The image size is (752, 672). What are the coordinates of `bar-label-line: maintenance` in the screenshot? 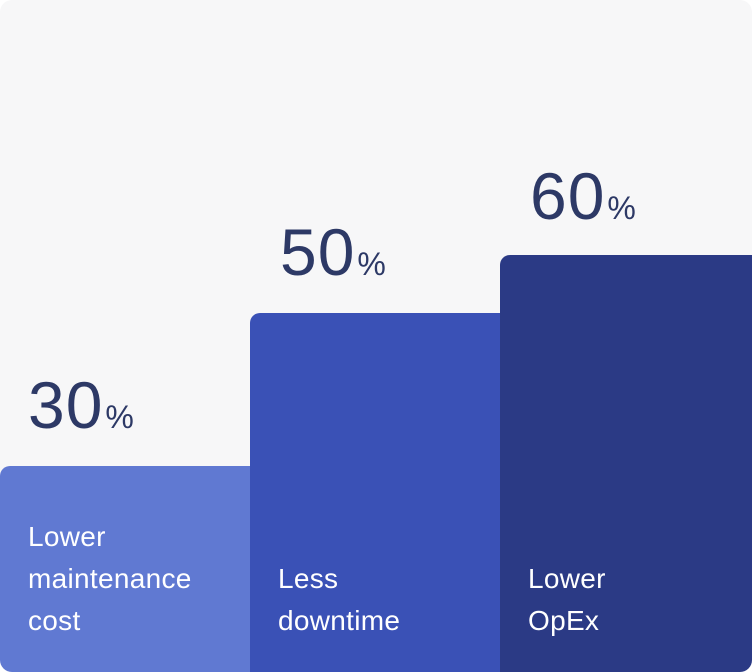 It's located at (110, 578).